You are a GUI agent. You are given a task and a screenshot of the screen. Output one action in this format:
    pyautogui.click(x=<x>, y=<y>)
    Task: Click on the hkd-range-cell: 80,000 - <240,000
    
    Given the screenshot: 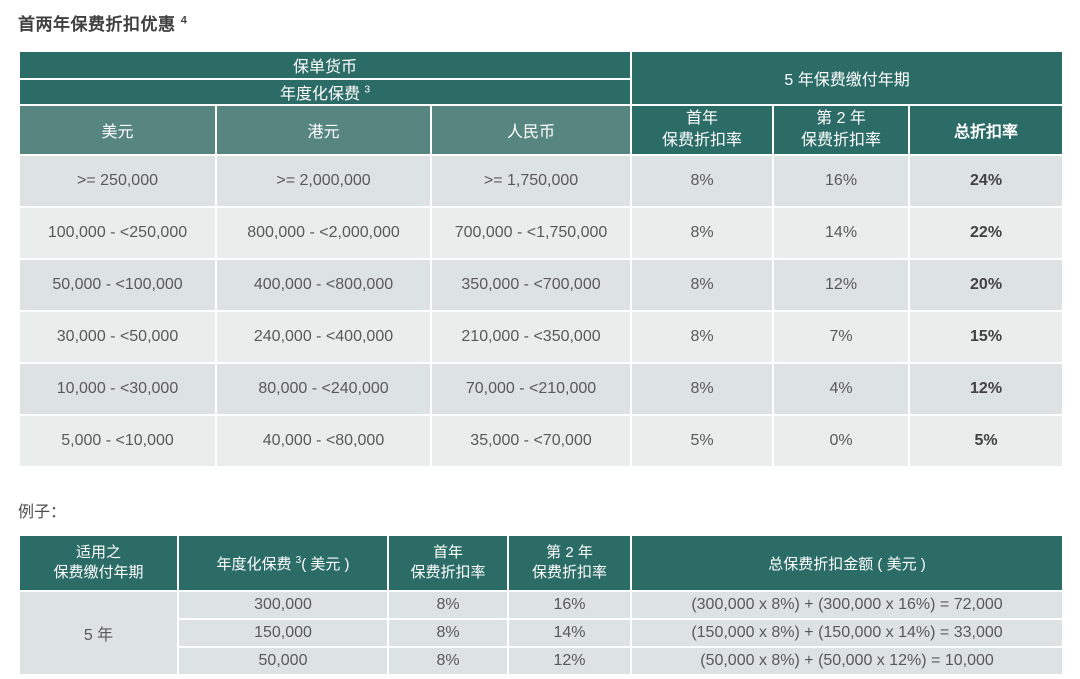 What is the action you would take?
    pyautogui.click(x=323, y=389)
    